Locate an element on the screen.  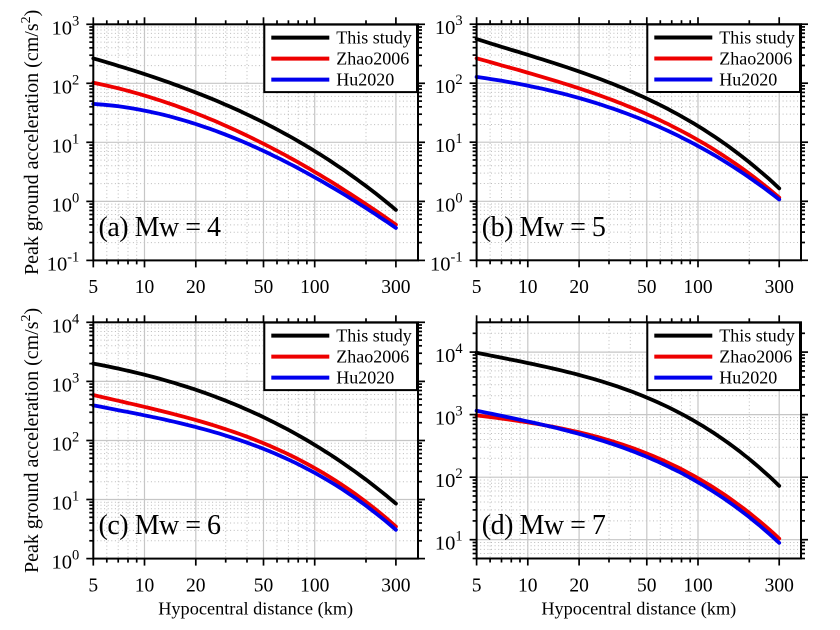
svg-text: (b) Mw = 5 is located at coordinates (544, 227).